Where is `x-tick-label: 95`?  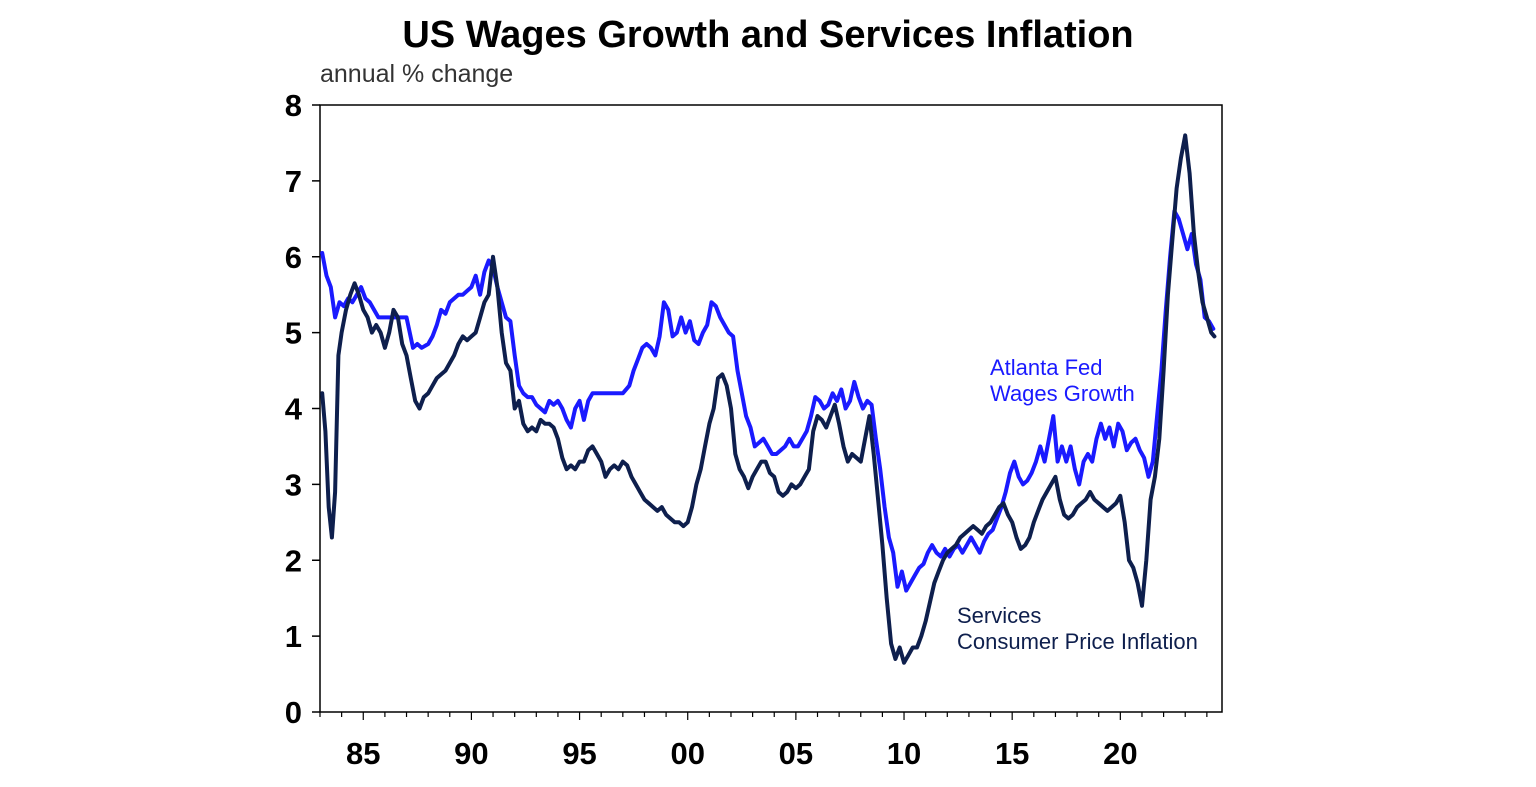 x-tick-label: 95 is located at coordinates (579, 753).